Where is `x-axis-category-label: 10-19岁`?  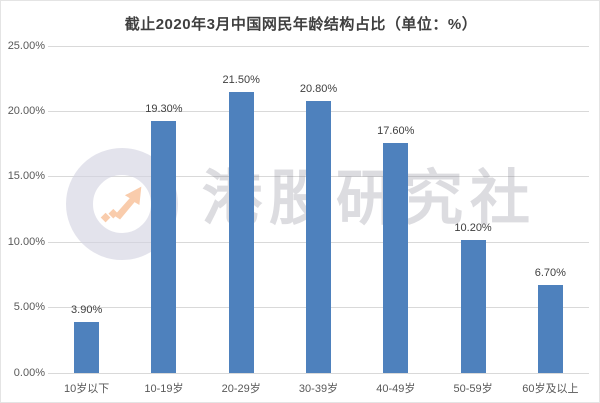
x-axis-category-label: 10-19岁 is located at coordinates (164, 389).